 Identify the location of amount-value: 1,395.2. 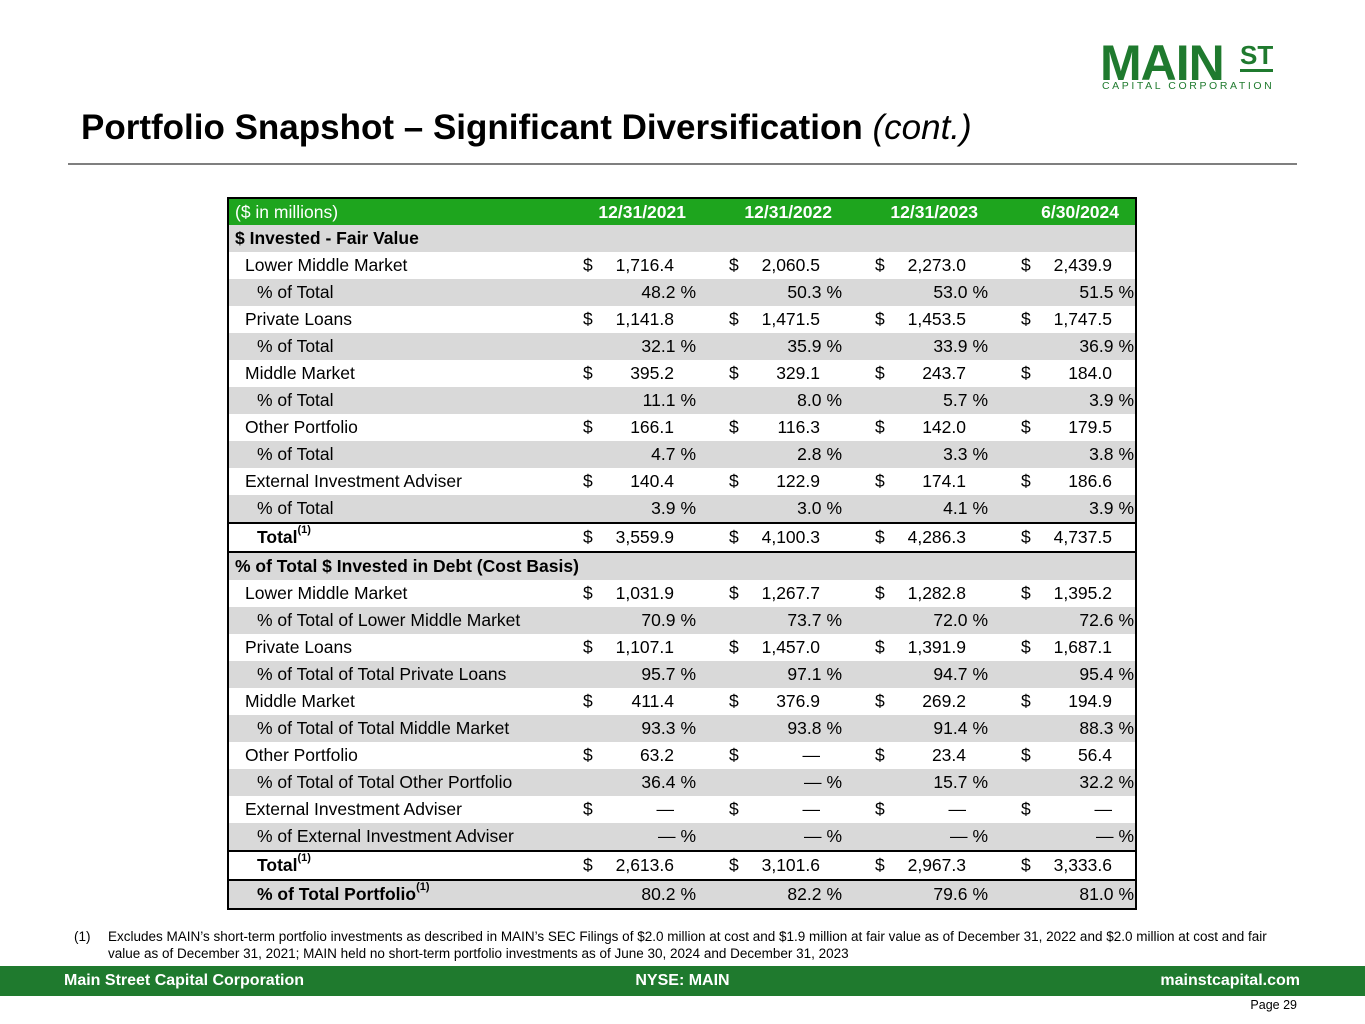
(1082, 593).